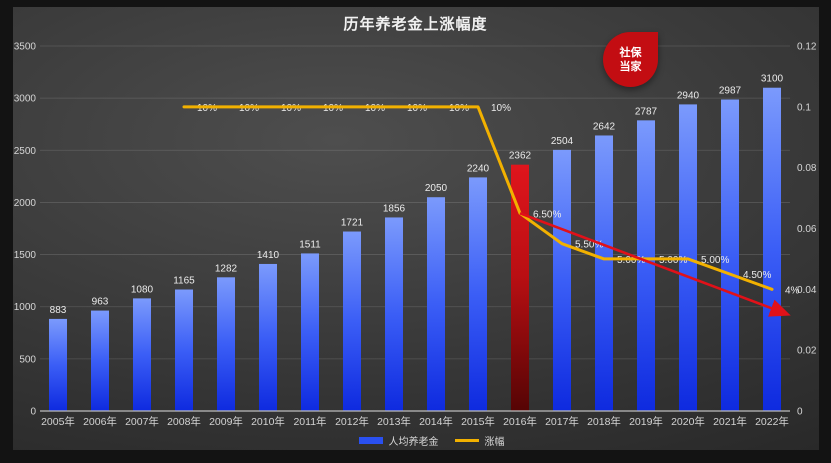 Image resolution: width=831 pixels, height=463 pixels. I want to click on left-axis-tick: 1000, so click(25, 307).